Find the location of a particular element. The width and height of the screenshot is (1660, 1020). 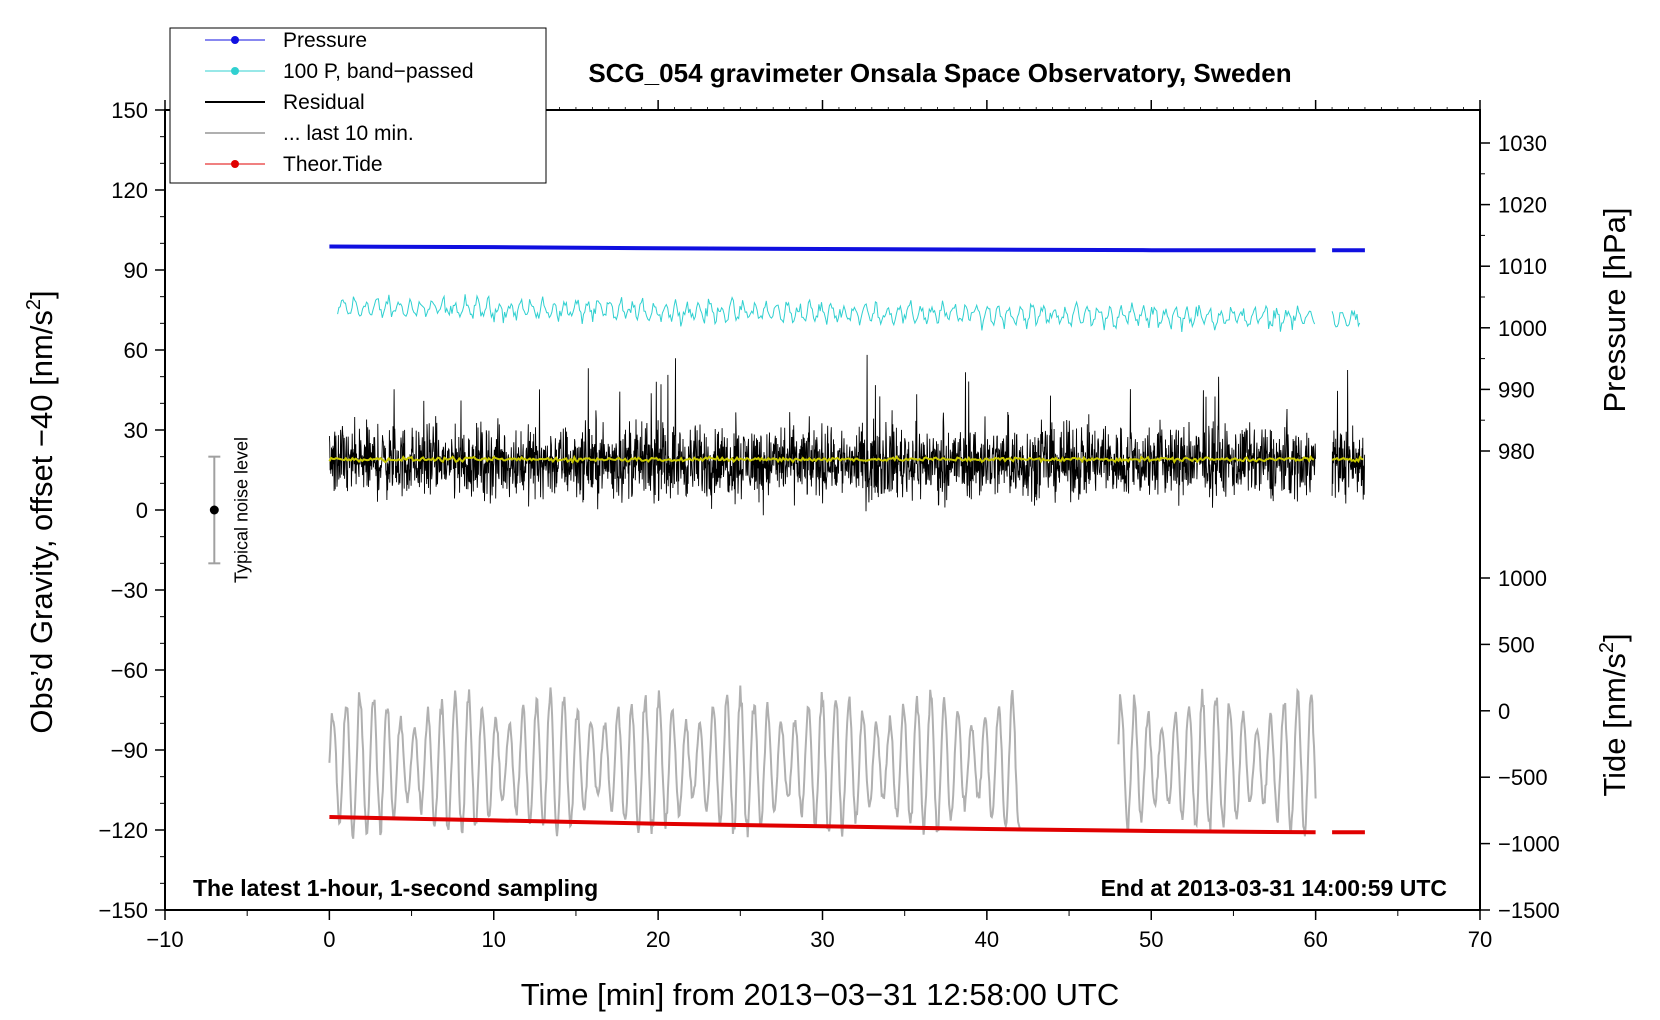

legend-label: Theor.Tide is located at coordinates (333, 164).